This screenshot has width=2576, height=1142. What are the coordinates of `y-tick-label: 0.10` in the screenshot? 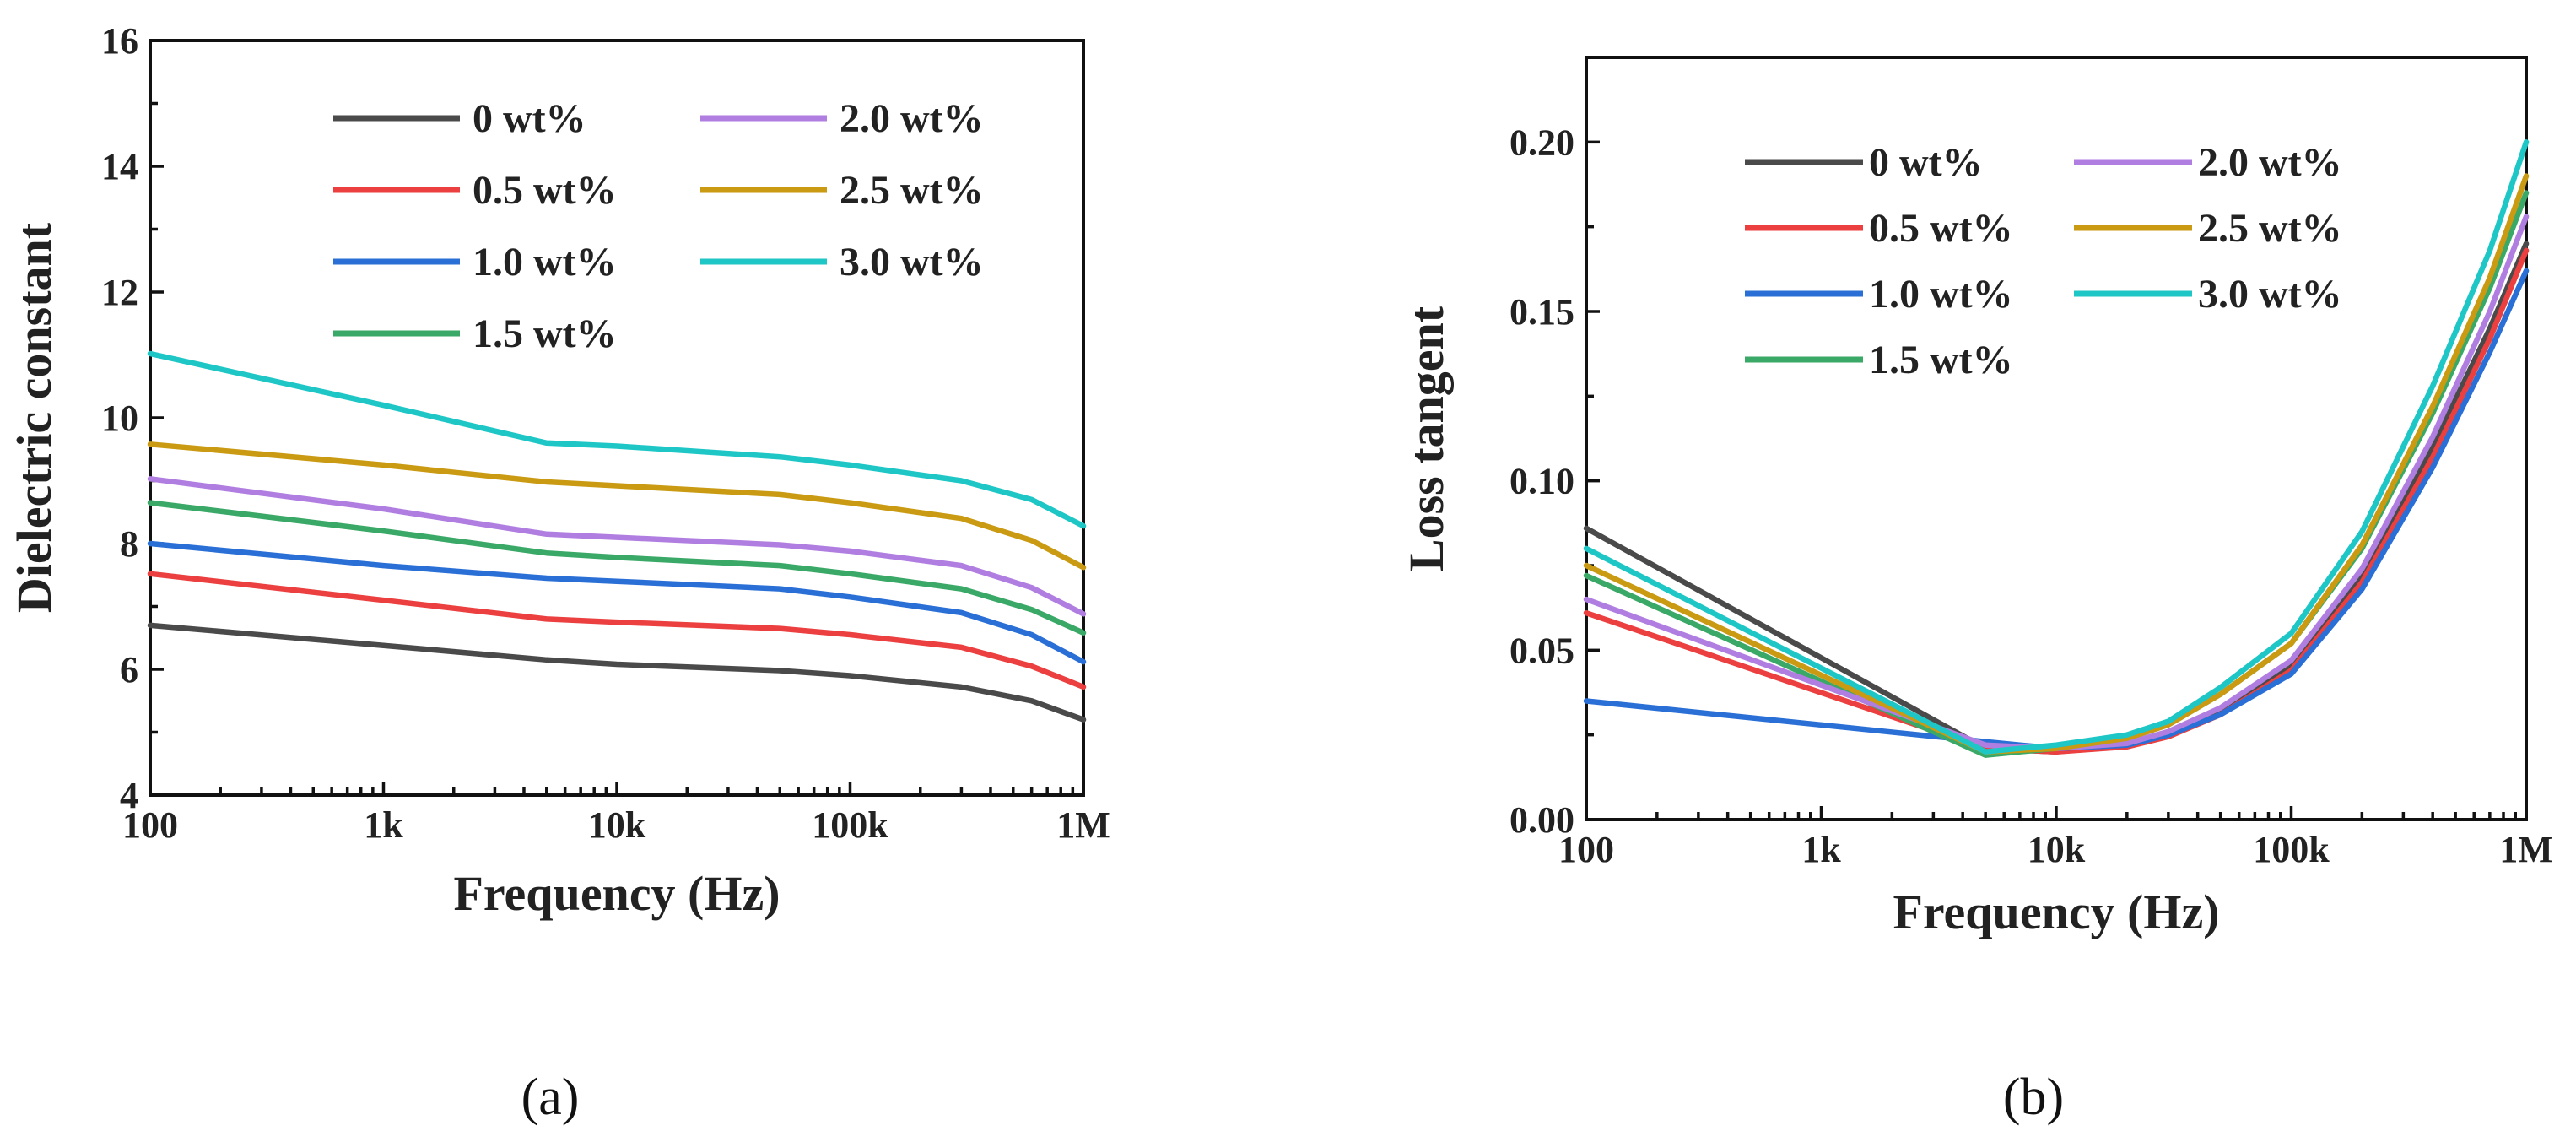 It's located at (1541, 481).